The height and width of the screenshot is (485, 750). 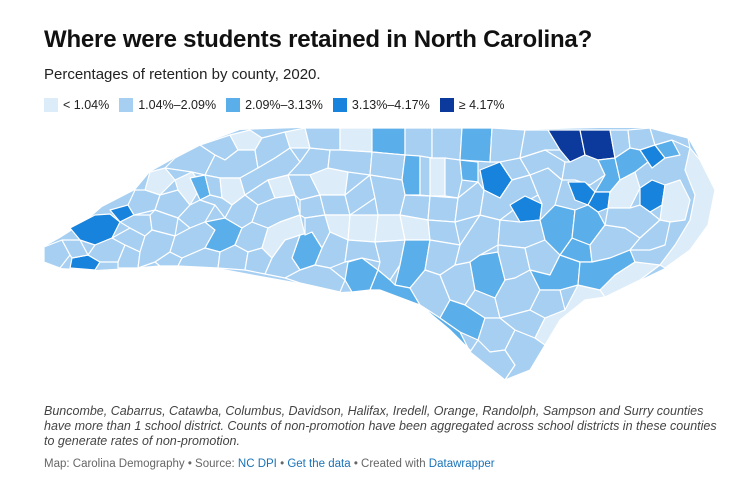 I want to click on datawrapper-link: Datawrapper, so click(x=461, y=464).